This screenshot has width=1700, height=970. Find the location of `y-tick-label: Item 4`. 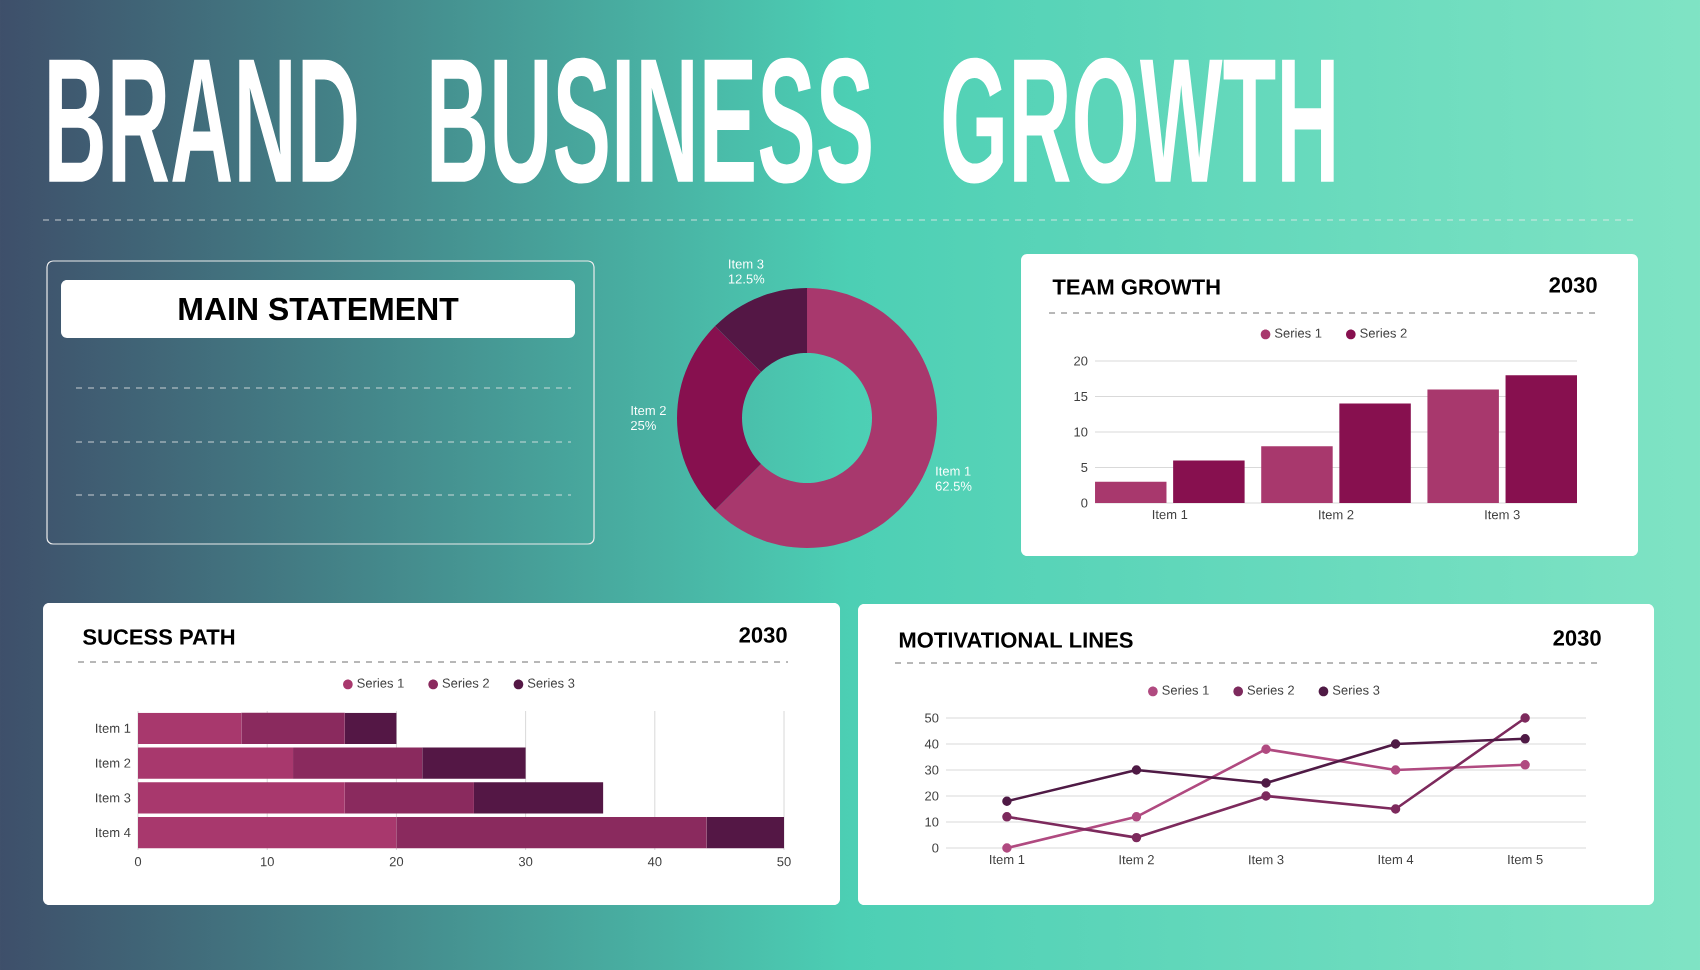

y-tick-label: Item 4 is located at coordinates (113, 833).